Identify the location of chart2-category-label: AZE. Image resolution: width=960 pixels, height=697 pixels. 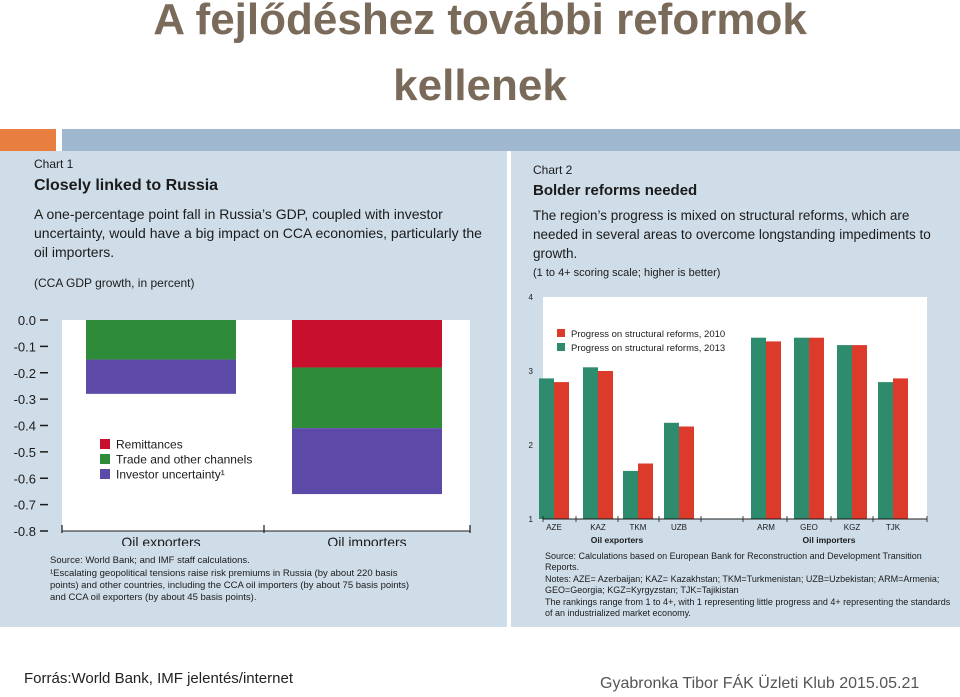
(554, 527).